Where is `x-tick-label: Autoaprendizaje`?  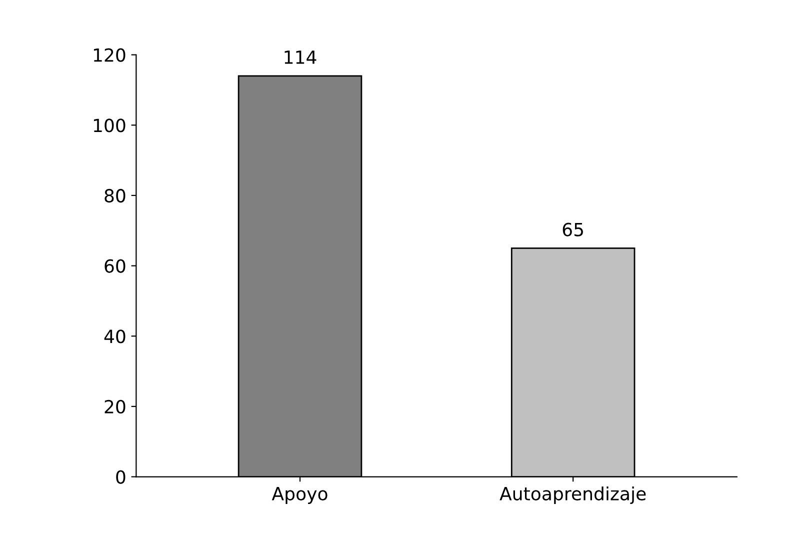 x-tick-label: Autoaprendizaje is located at coordinates (573, 495).